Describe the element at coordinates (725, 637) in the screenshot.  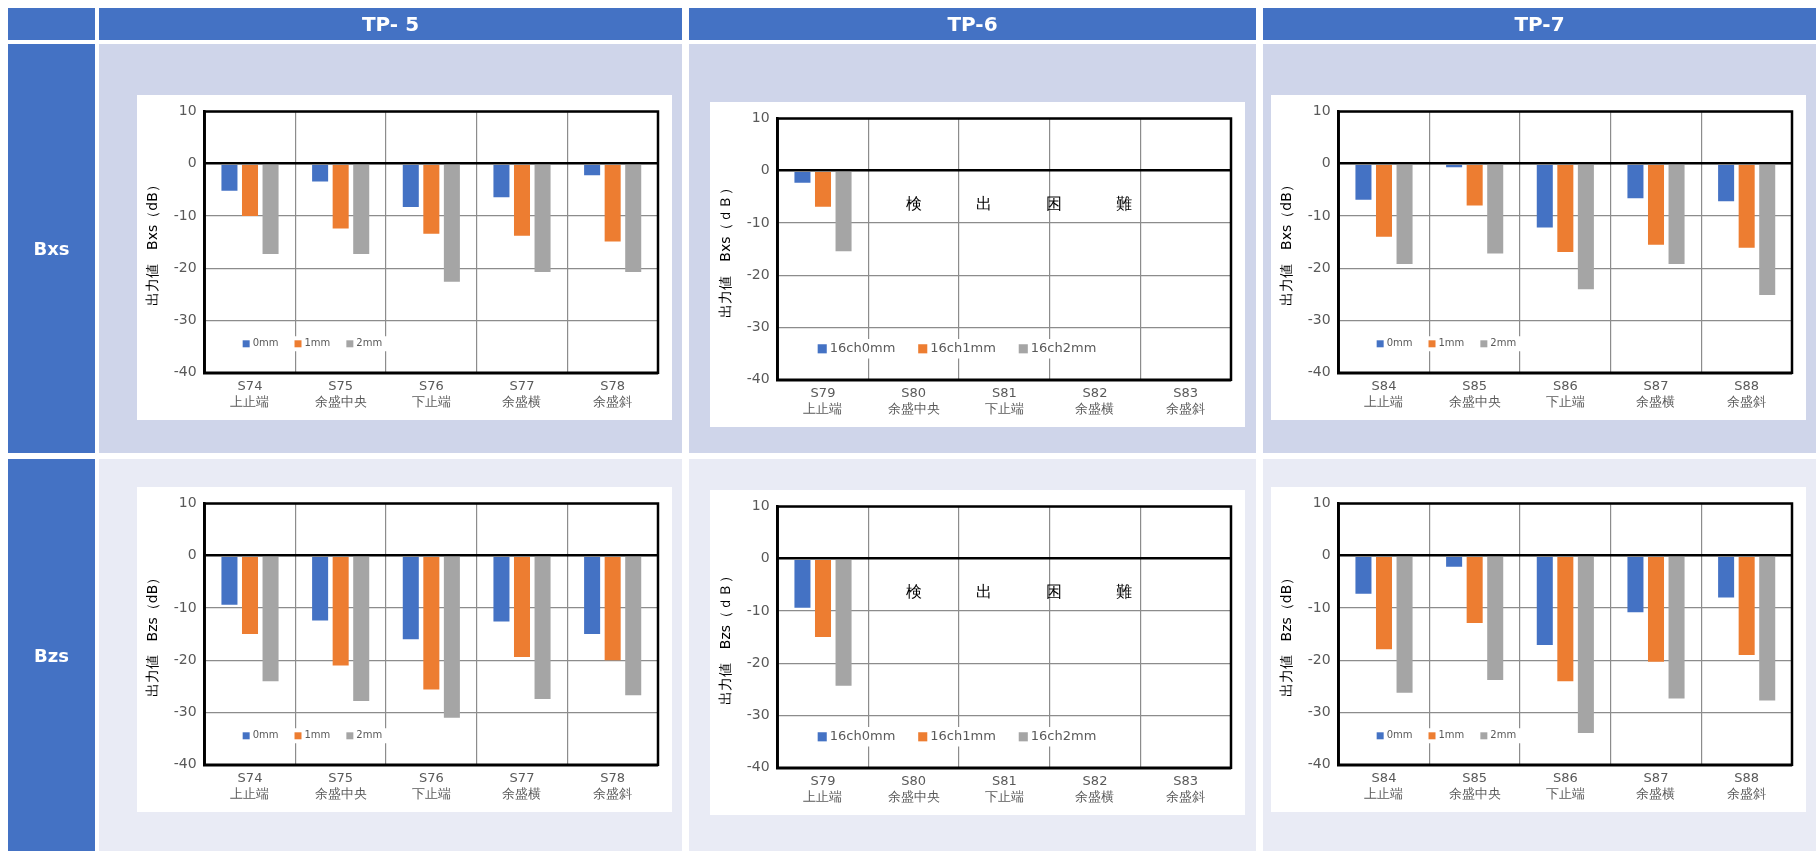
I see `y-axis-title: 出力値 Bzs（ｄＢ）` at that location.